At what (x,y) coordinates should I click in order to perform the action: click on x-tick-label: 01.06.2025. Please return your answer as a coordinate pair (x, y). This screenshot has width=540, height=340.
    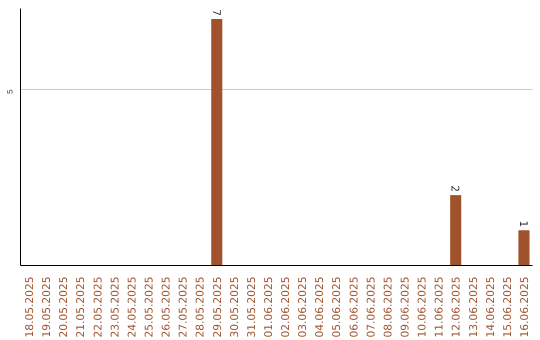
    Looking at the image, I should click on (268, 307).